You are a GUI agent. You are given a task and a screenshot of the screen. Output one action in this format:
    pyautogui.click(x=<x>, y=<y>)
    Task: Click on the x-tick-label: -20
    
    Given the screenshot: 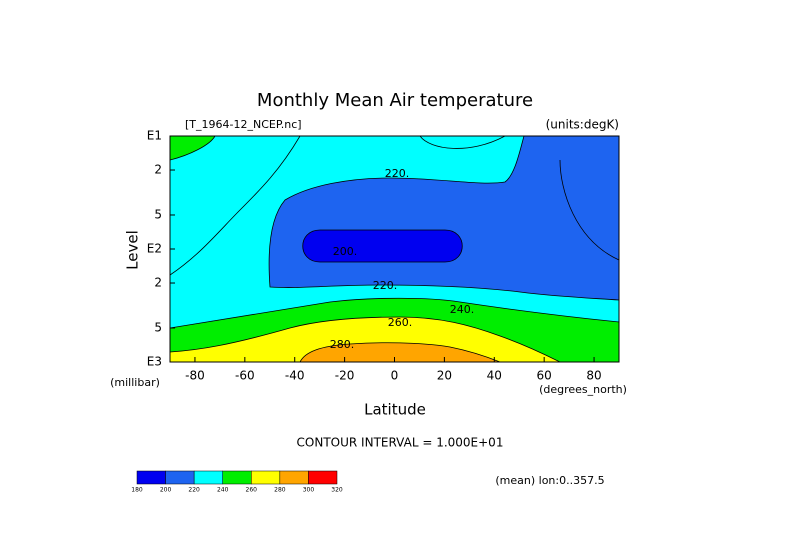 What is the action you would take?
    pyautogui.click(x=345, y=376)
    